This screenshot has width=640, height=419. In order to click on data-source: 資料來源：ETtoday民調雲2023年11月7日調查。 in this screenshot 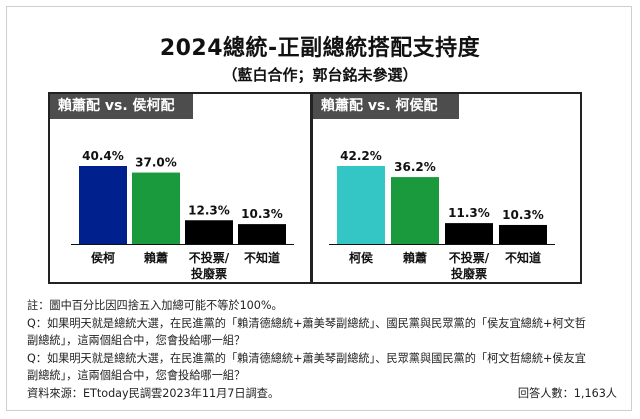, I will do `click(153, 393)`.